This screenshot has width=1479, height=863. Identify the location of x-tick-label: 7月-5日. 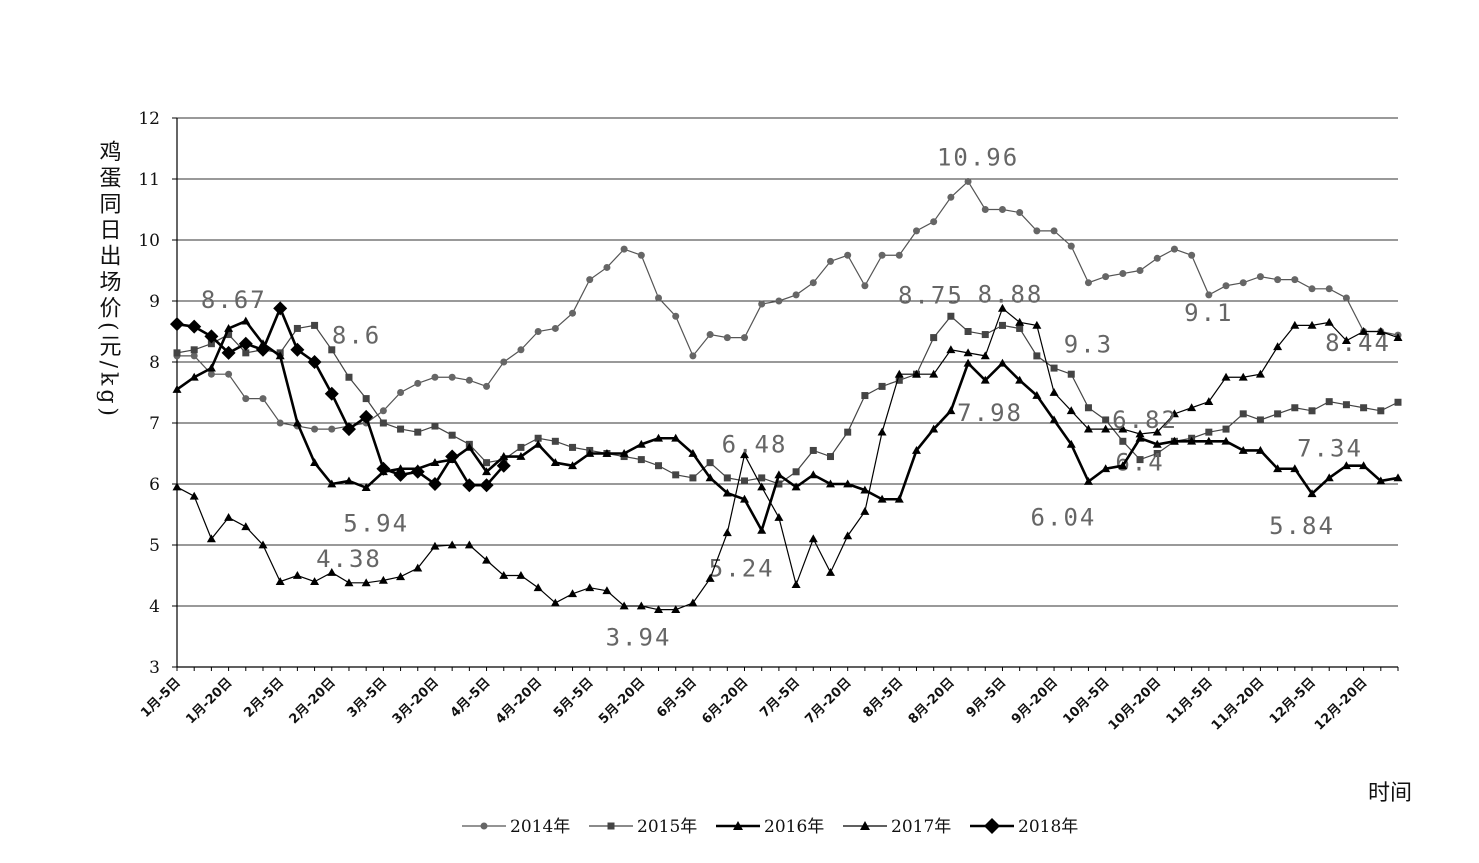
(780, 698).